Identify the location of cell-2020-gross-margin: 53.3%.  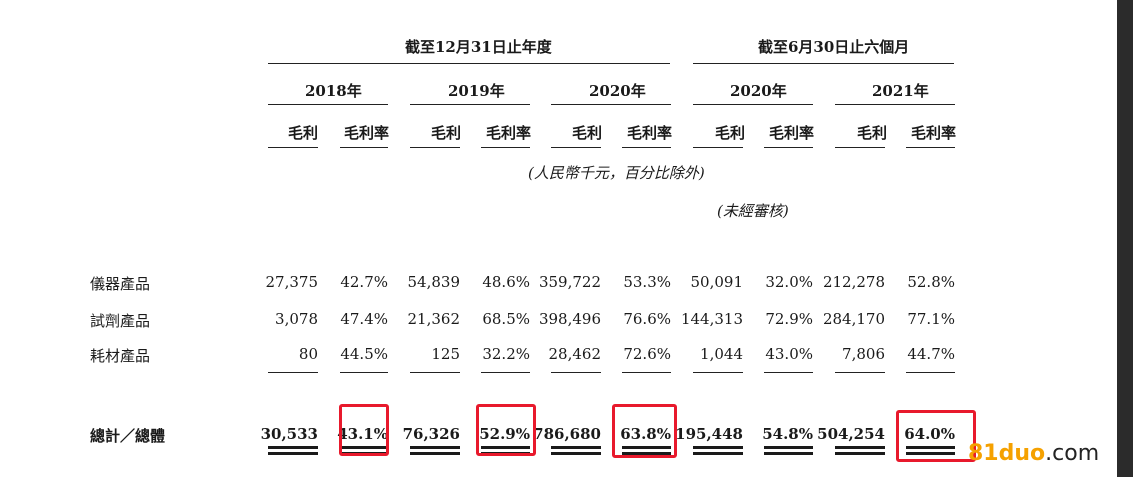
(647, 282).